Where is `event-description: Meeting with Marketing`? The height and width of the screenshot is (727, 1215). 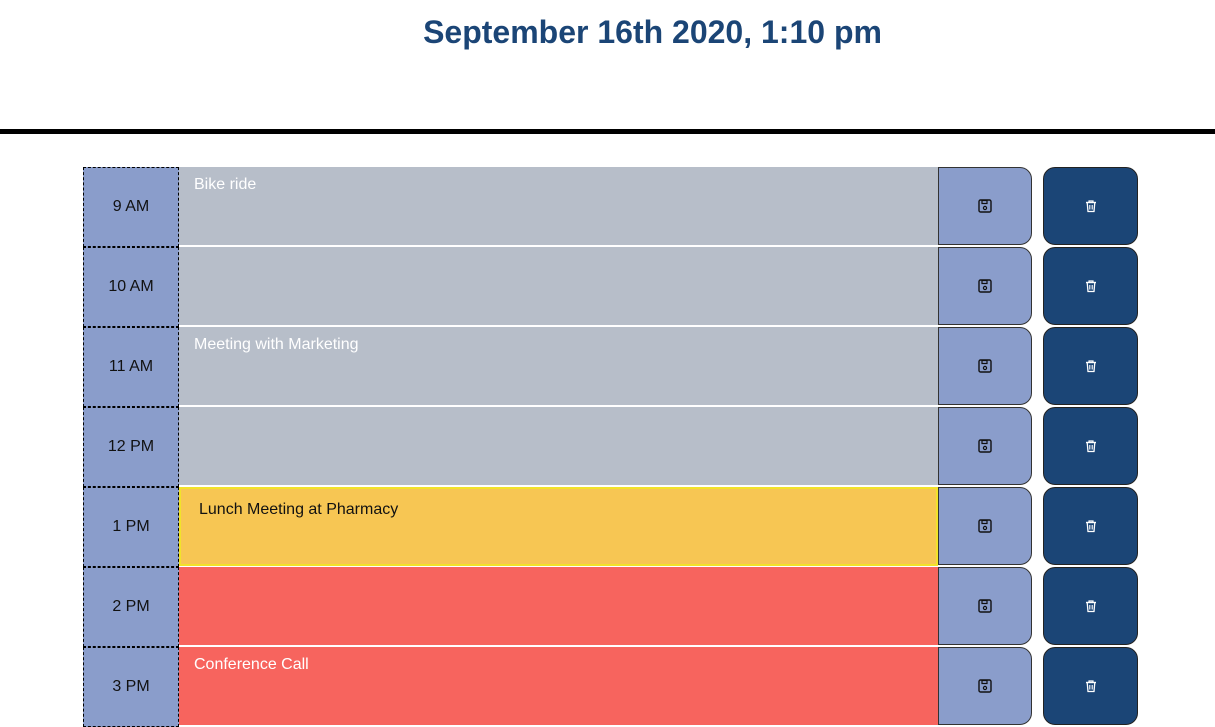
event-description: Meeting with Marketing is located at coordinates (558, 366).